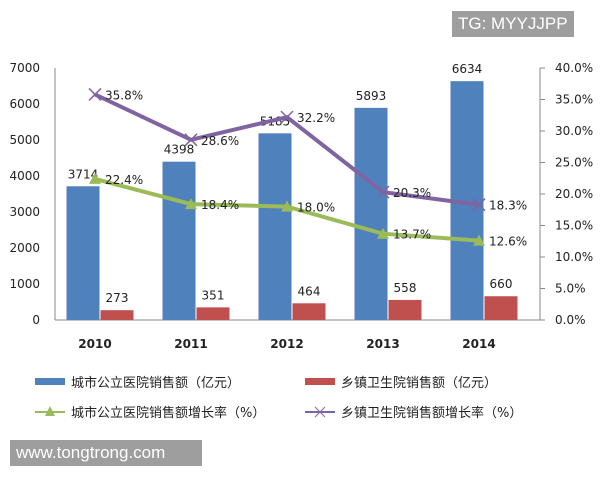 This screenshot has height=480, width=600. I want to click on line-data-label: 28.6%, so click(220, 141).